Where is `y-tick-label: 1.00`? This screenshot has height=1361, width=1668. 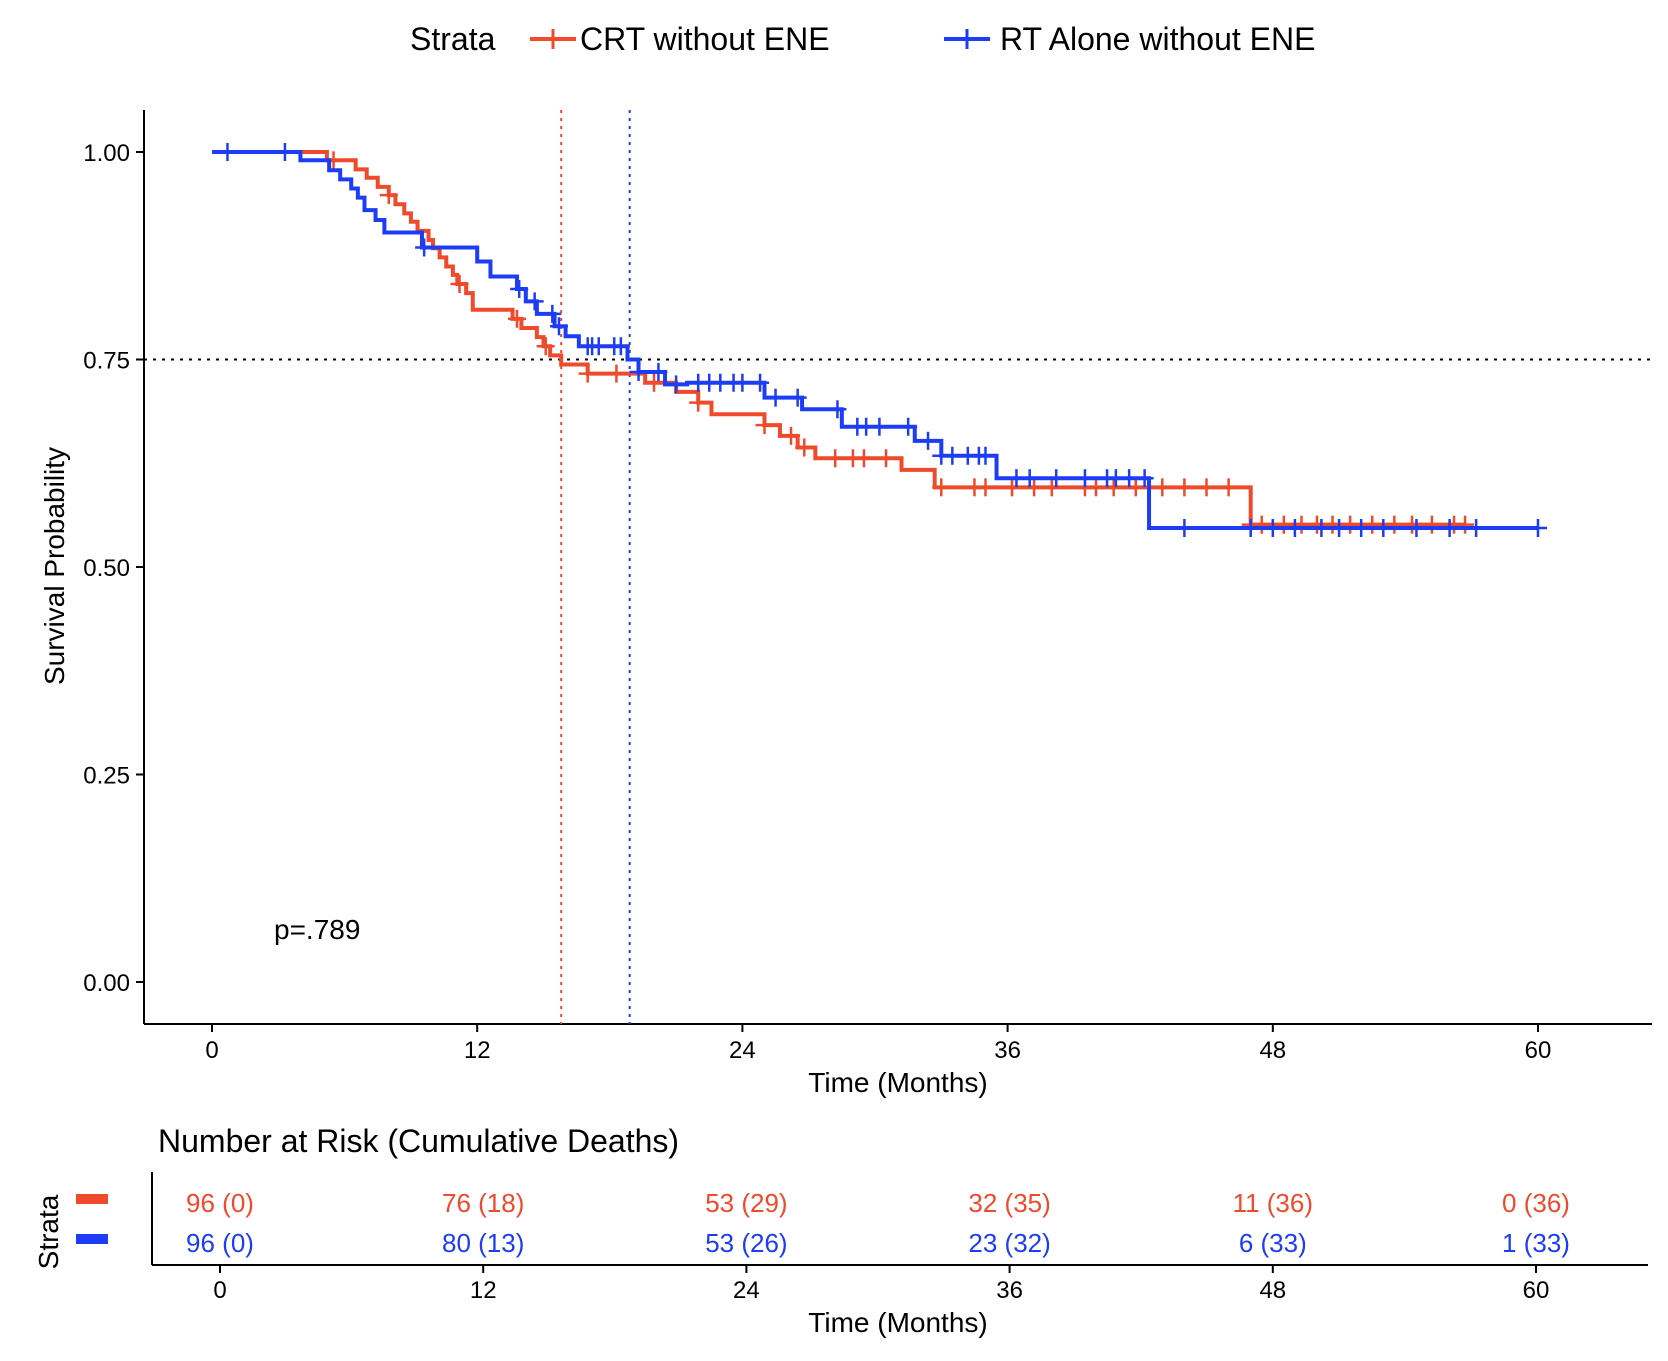
y-tick-label: 1.00 is located at coordinates (106, 153).